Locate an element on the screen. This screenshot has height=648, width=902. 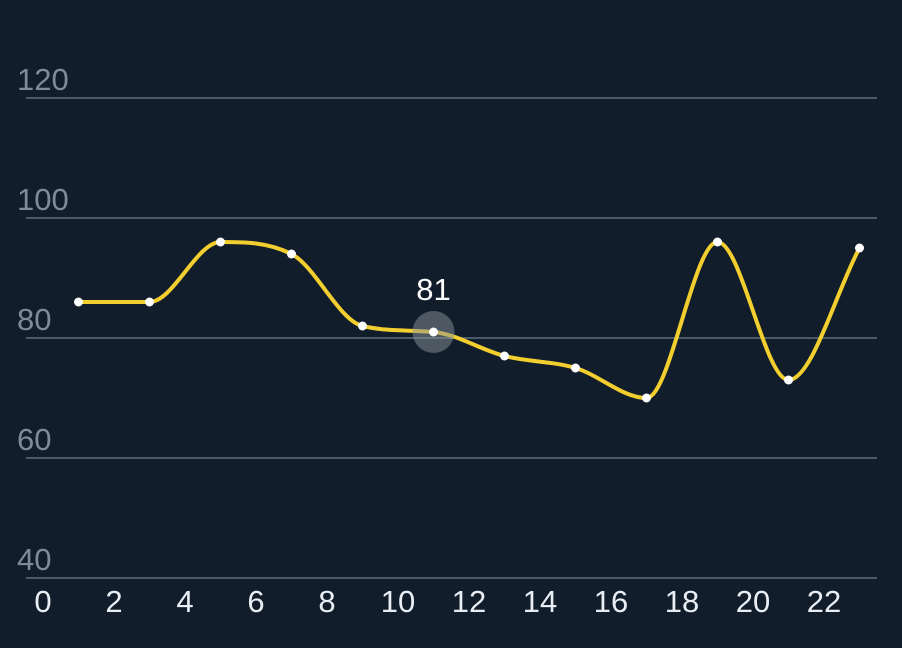
y-axis: 40 60 80 100 120 is located at coordinates (43, 319).